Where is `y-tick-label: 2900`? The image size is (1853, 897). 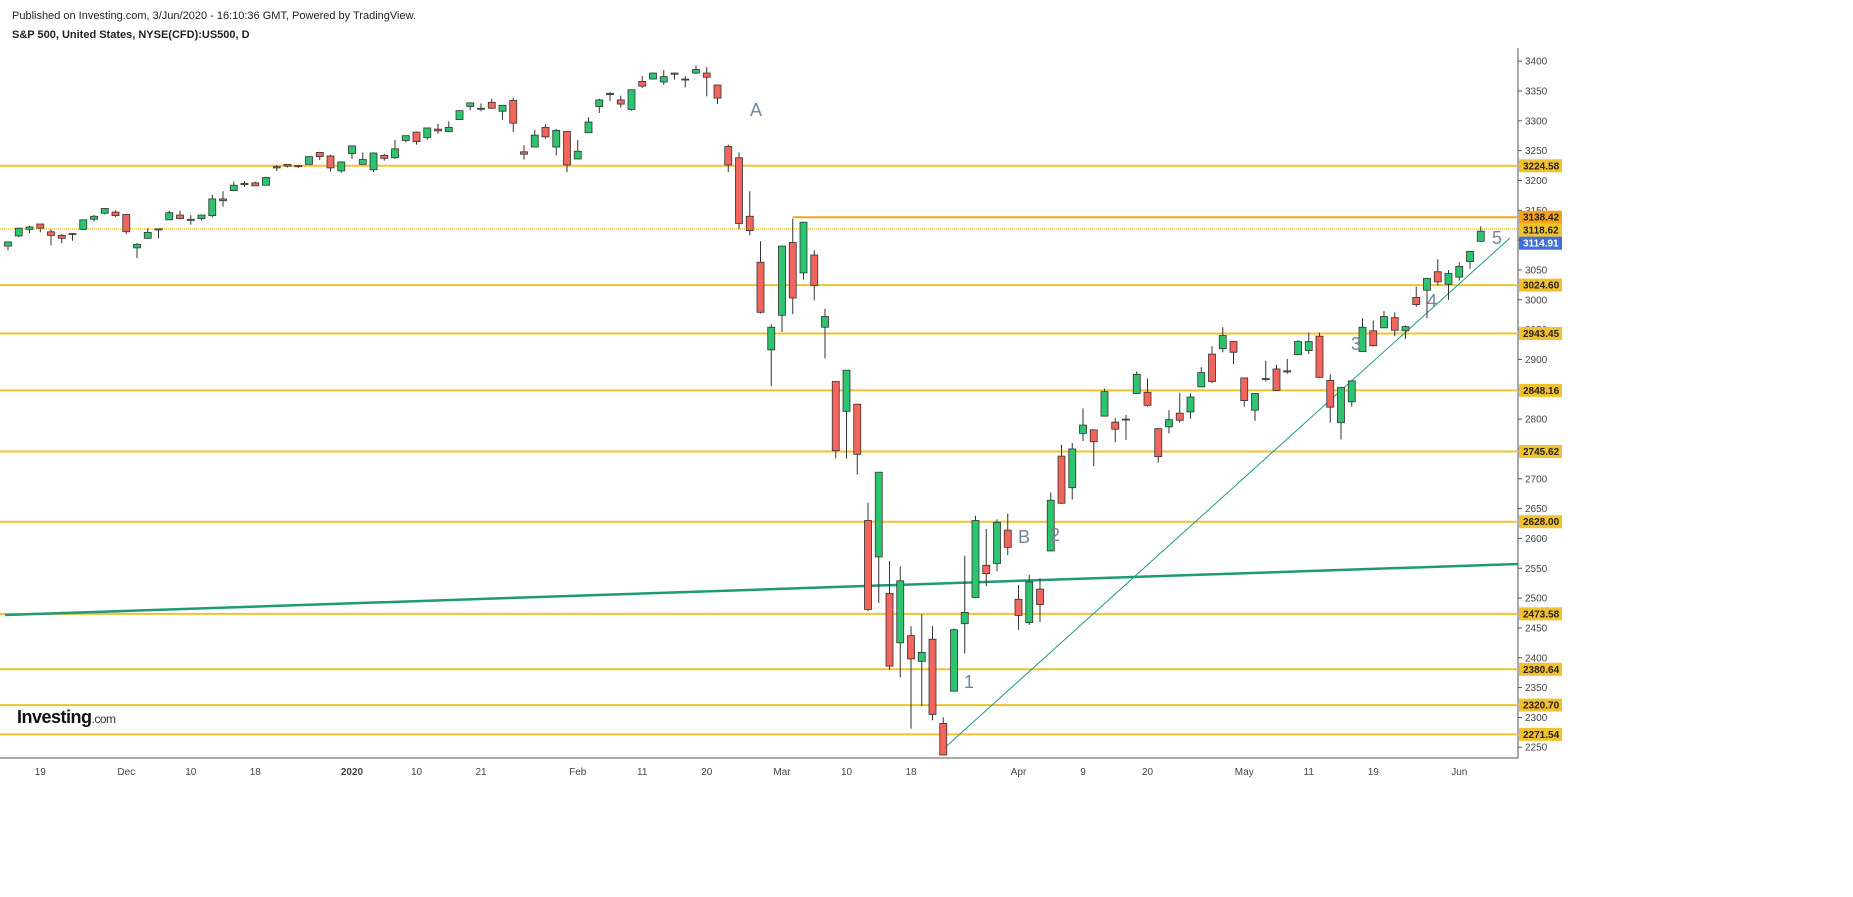
y-tick-label: 2900 is located at coordinates (1536, 360).